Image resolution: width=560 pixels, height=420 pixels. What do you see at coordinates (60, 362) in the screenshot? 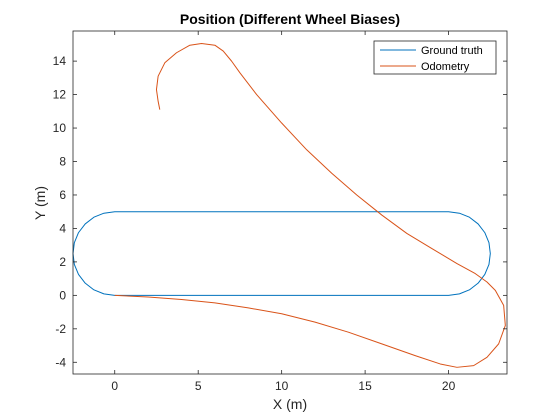
I see `y-tick-label: -4` at bounding box center [60, 362].